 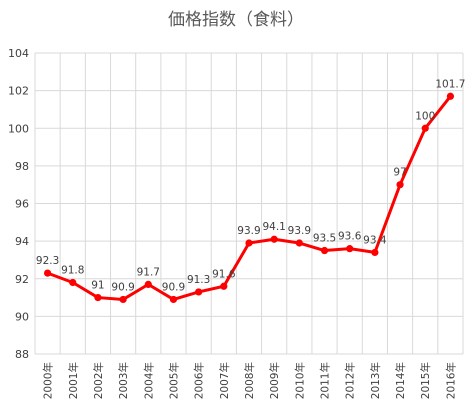 I want to click on y-tick-label: 100, so click(x=18, y=128).